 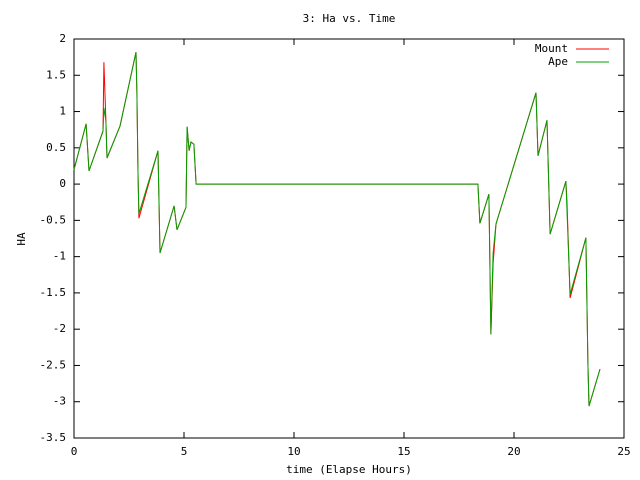 What do you see at coordinates (53, 364) in the screenshot?
I see `y-tick-label: -2.5` at bounding box center [53, 364].